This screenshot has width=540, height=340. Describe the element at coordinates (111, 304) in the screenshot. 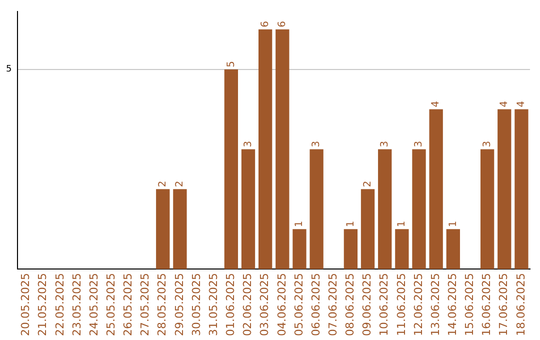

I see `x-tick-label: 25.05.2025` at that location.